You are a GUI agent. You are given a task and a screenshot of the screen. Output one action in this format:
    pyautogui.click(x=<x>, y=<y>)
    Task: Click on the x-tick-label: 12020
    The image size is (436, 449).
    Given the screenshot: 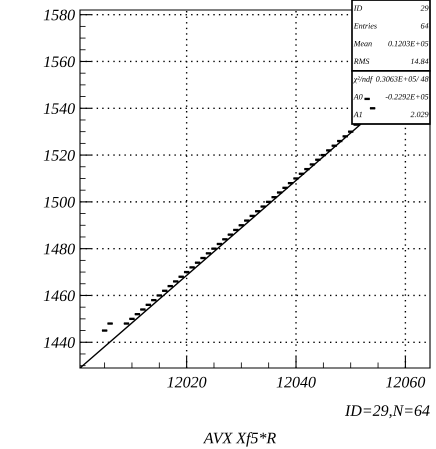 What is the action you would take?
    pyautogui.click(x=186, y=382)
    